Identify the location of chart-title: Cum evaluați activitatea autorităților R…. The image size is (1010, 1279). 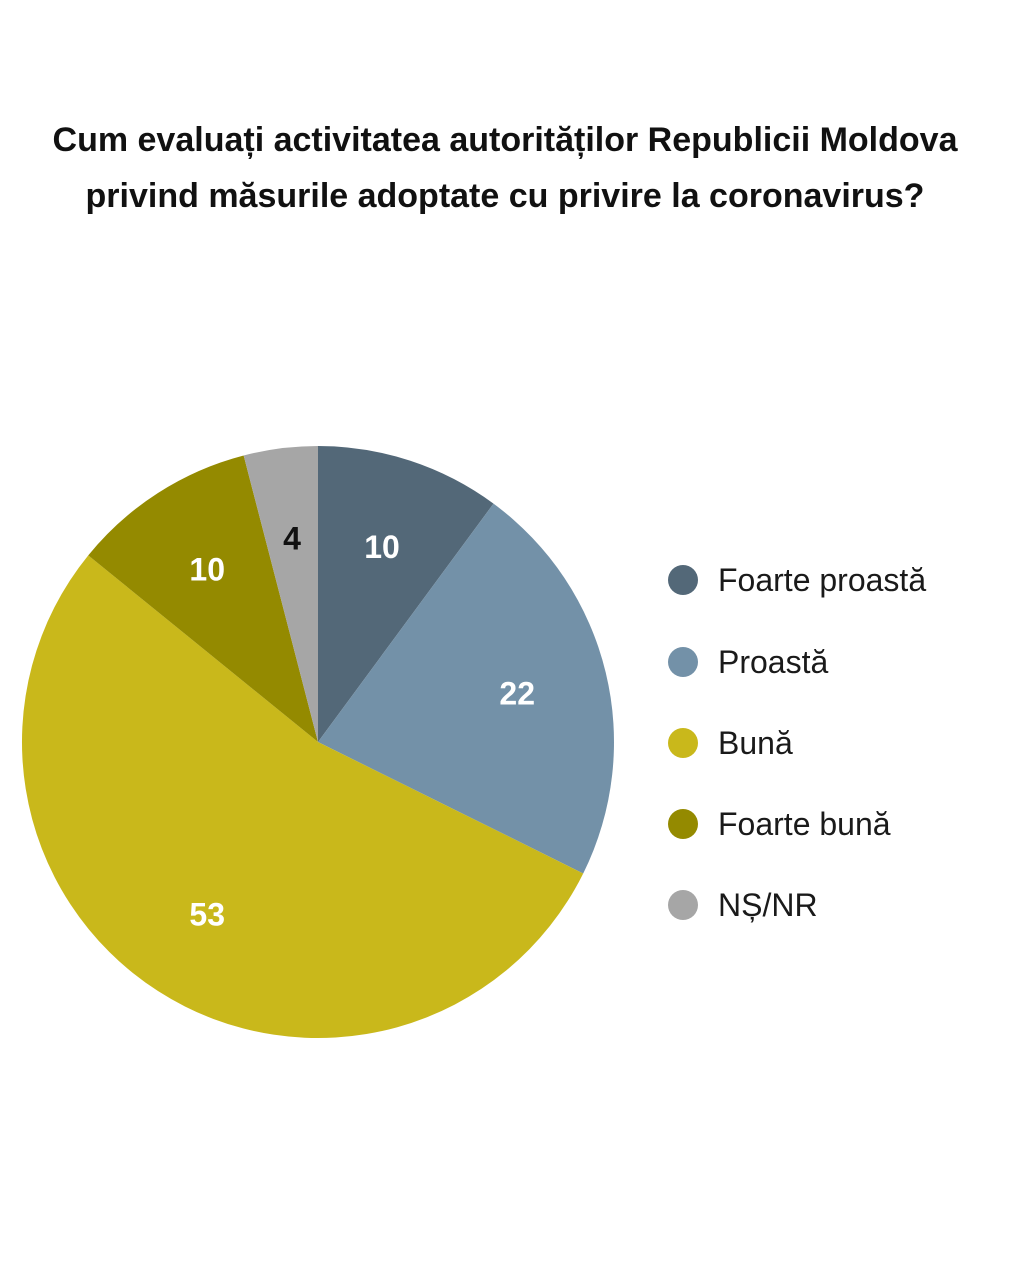
(505, 168).